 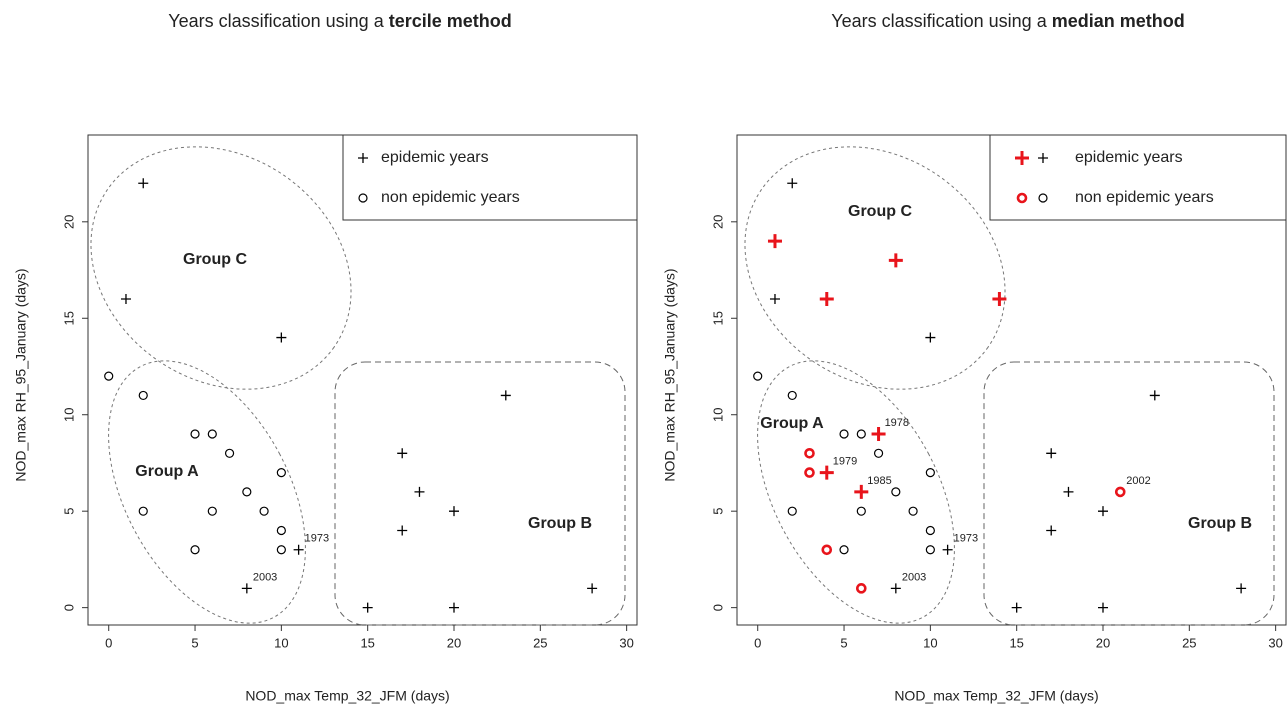 What do you see at coordinates (897, 423) in the screenshot?
I see `point-label: 1978` at bounding box center [897, 423].